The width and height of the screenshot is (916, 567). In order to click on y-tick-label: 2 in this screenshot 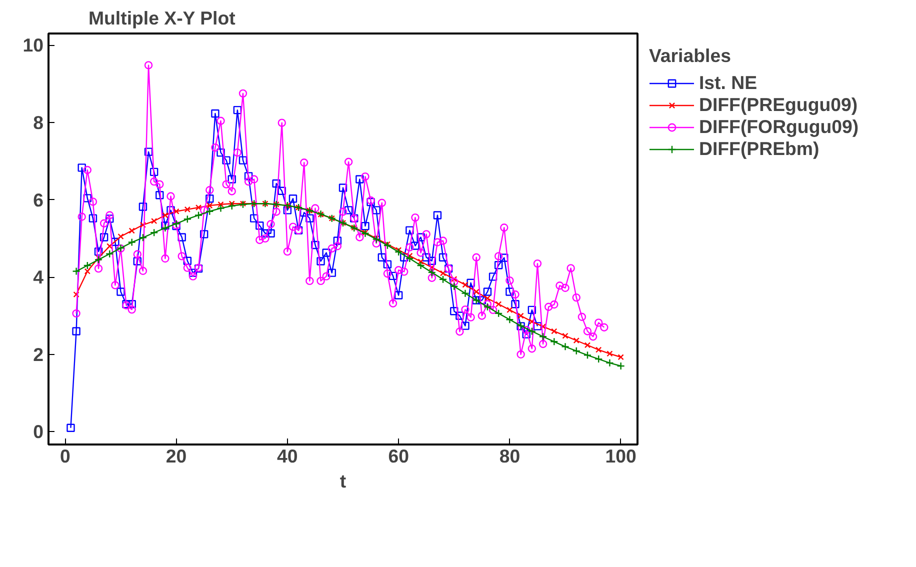, I will do `click(38, 354)`.